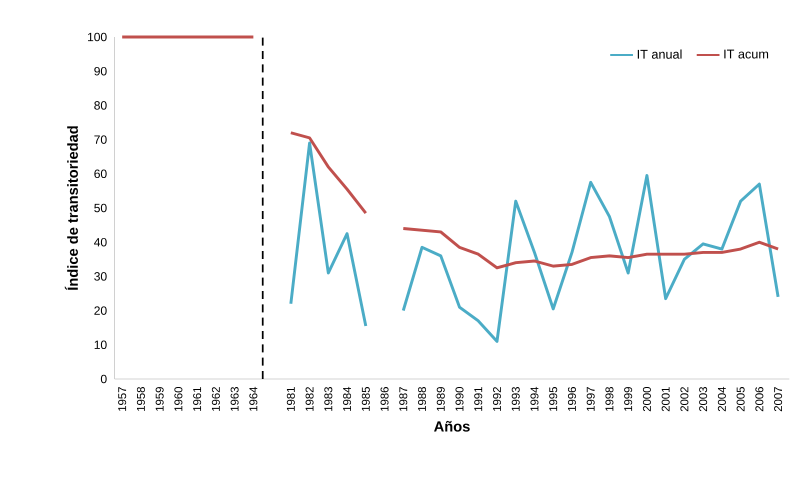 This screenshot has width=798, height=486. What do you see at coordinates (590, 399) in the screenshot?
I see `x-tick-label: 1997` at bounding box center [590, 399].